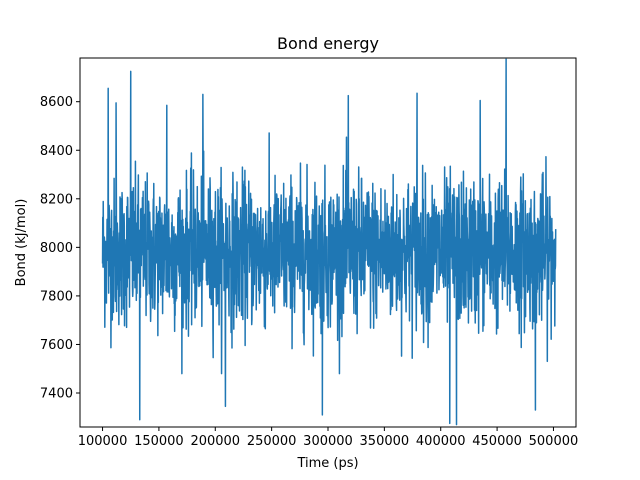 The width and height of the screenshot is (640, 480). Describe the element at coordinates (21, 243) in the screenshot. I see `y-axis-label: Bond (kJ/mol)` at that location.